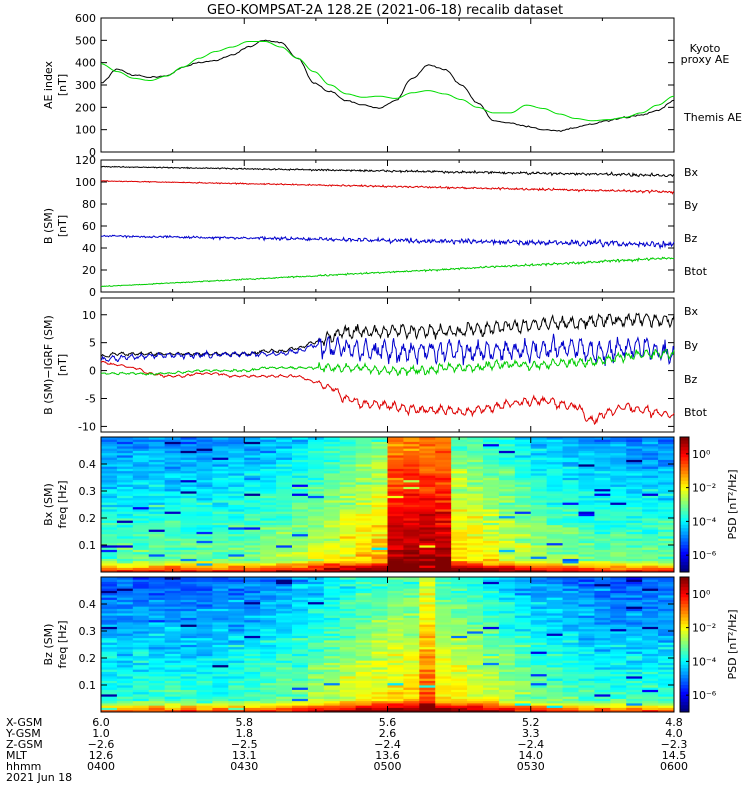 Image resolution: width=750 pixels, height=800 pixels. What do you see at coordinates (89, 270) in the screenshot?
I see `panel-2-ytick-label: 20` at bounding box center [89, 270].